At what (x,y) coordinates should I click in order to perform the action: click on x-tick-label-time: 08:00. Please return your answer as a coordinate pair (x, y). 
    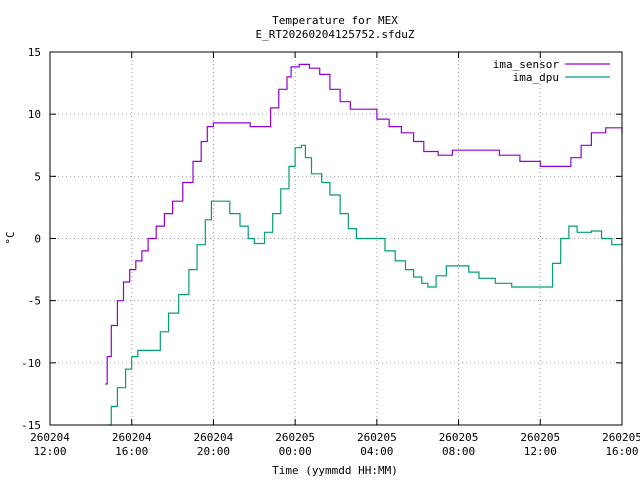
    Looking at the image, I should click on (458, 451).